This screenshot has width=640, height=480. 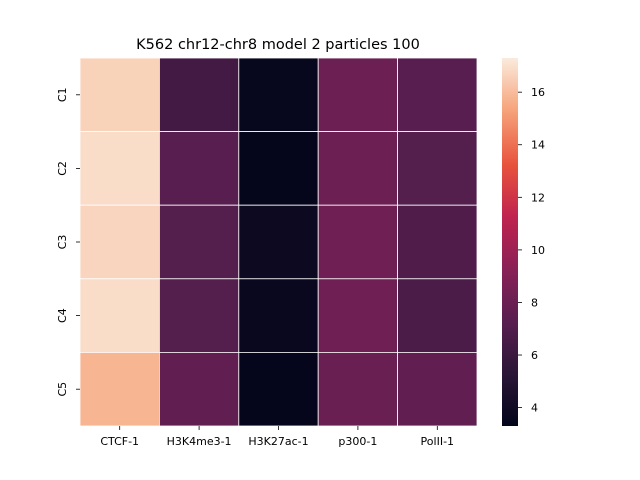 What do you see at coordinates (437, 441) in the screenshot?
I see `x-tick-label: PolII-1` at bounding box center [437, 441].